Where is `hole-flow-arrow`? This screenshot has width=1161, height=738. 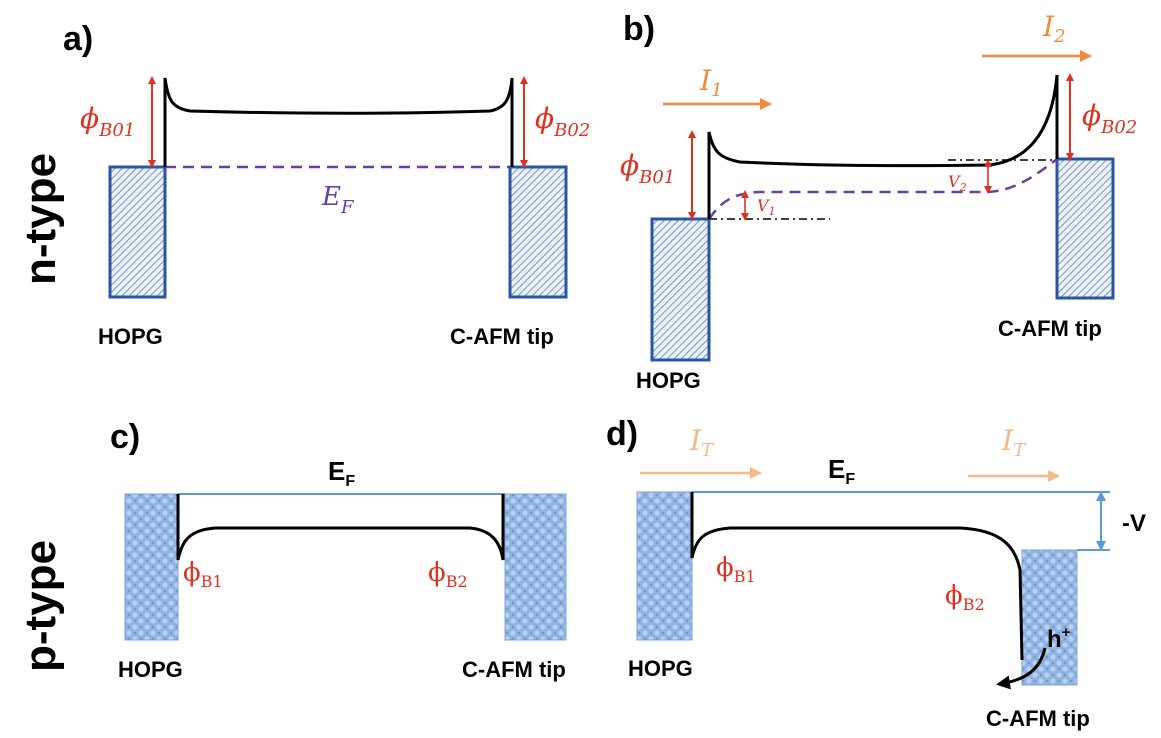 hole-flow-arrow is located at coordinates (1021, 668).